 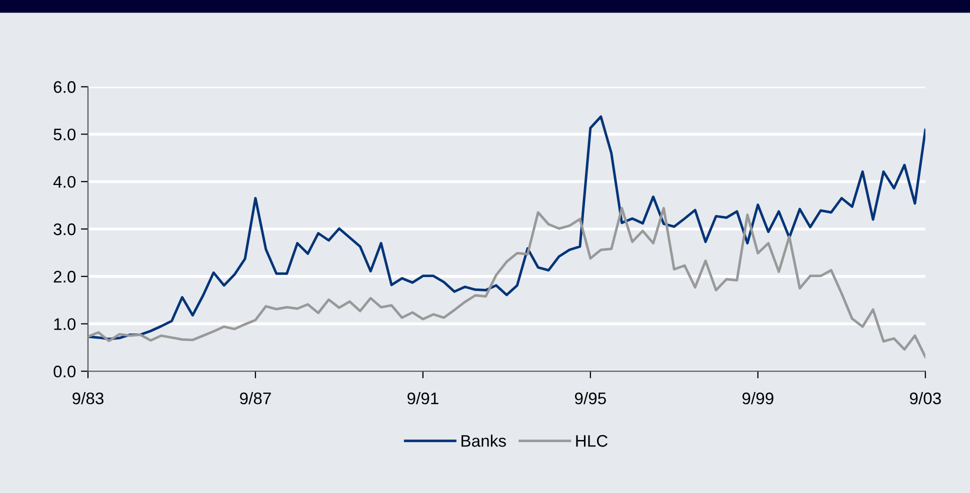 What do you see at coordinates (484, 440) in the screenshot?
I see `legend-label: Banks` at bounding box center [484, 440].